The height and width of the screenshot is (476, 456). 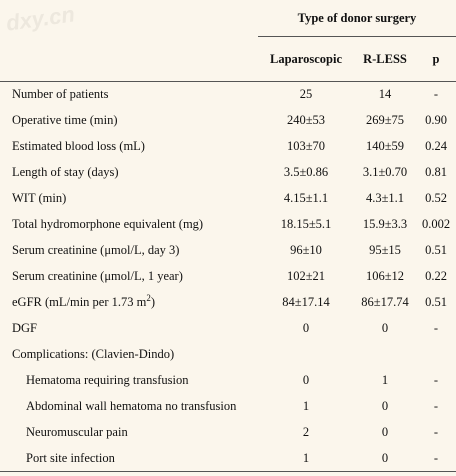 What do you see at coordinates (65, 172) in the screenshot?
I see `row-label: Length of stay (days)` at bounding box center [65, 172].